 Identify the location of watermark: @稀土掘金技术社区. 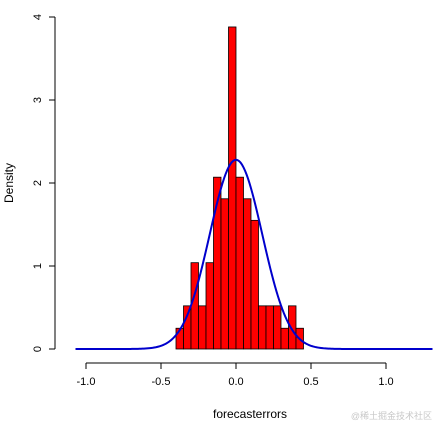
(391, 415).